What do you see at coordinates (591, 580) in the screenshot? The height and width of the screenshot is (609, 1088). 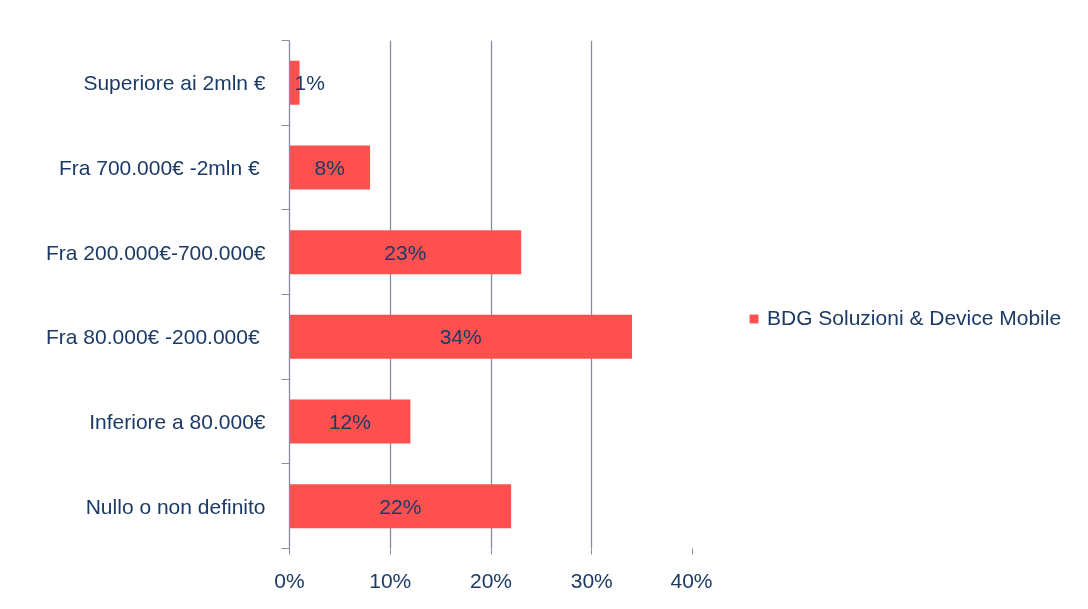 I see `x-tick-label: 30%` at bounding box center [591, 580].